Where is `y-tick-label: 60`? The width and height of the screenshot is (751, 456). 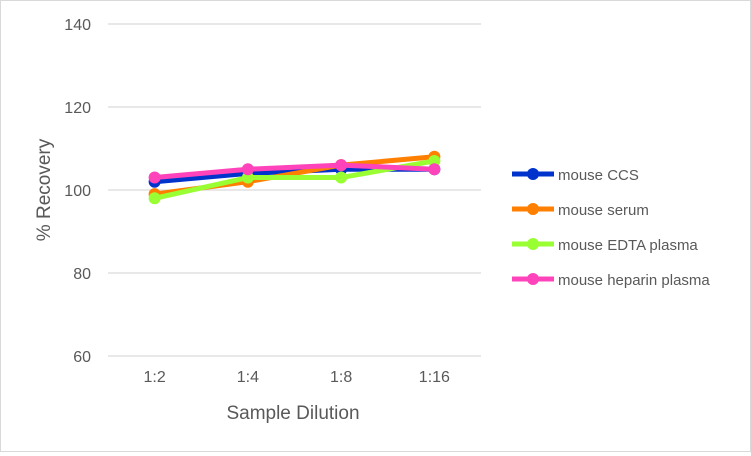 y-tick-label: 60 is located at coordinates (82, 357).